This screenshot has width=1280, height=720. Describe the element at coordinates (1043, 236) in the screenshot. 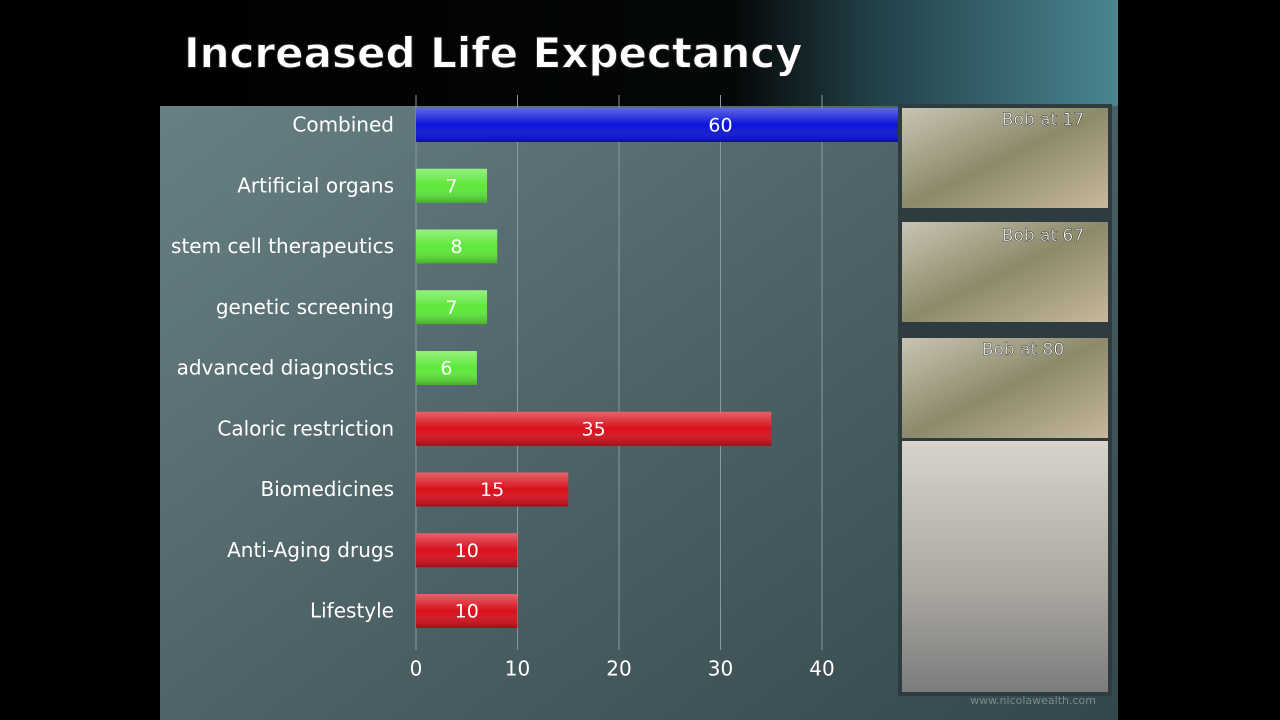

I see `photo-caption: Bob at 67` at that location.